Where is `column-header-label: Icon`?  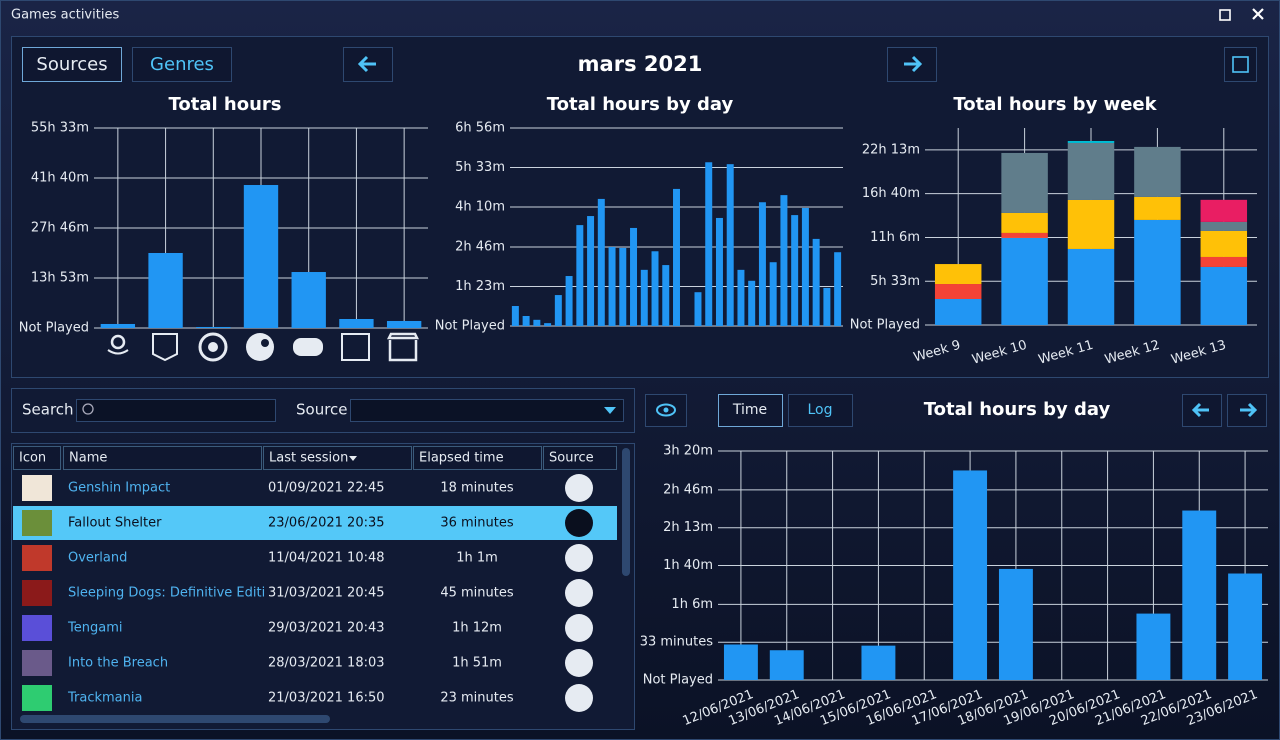
column-header-label: Icon is located at coordinates (32, 458).